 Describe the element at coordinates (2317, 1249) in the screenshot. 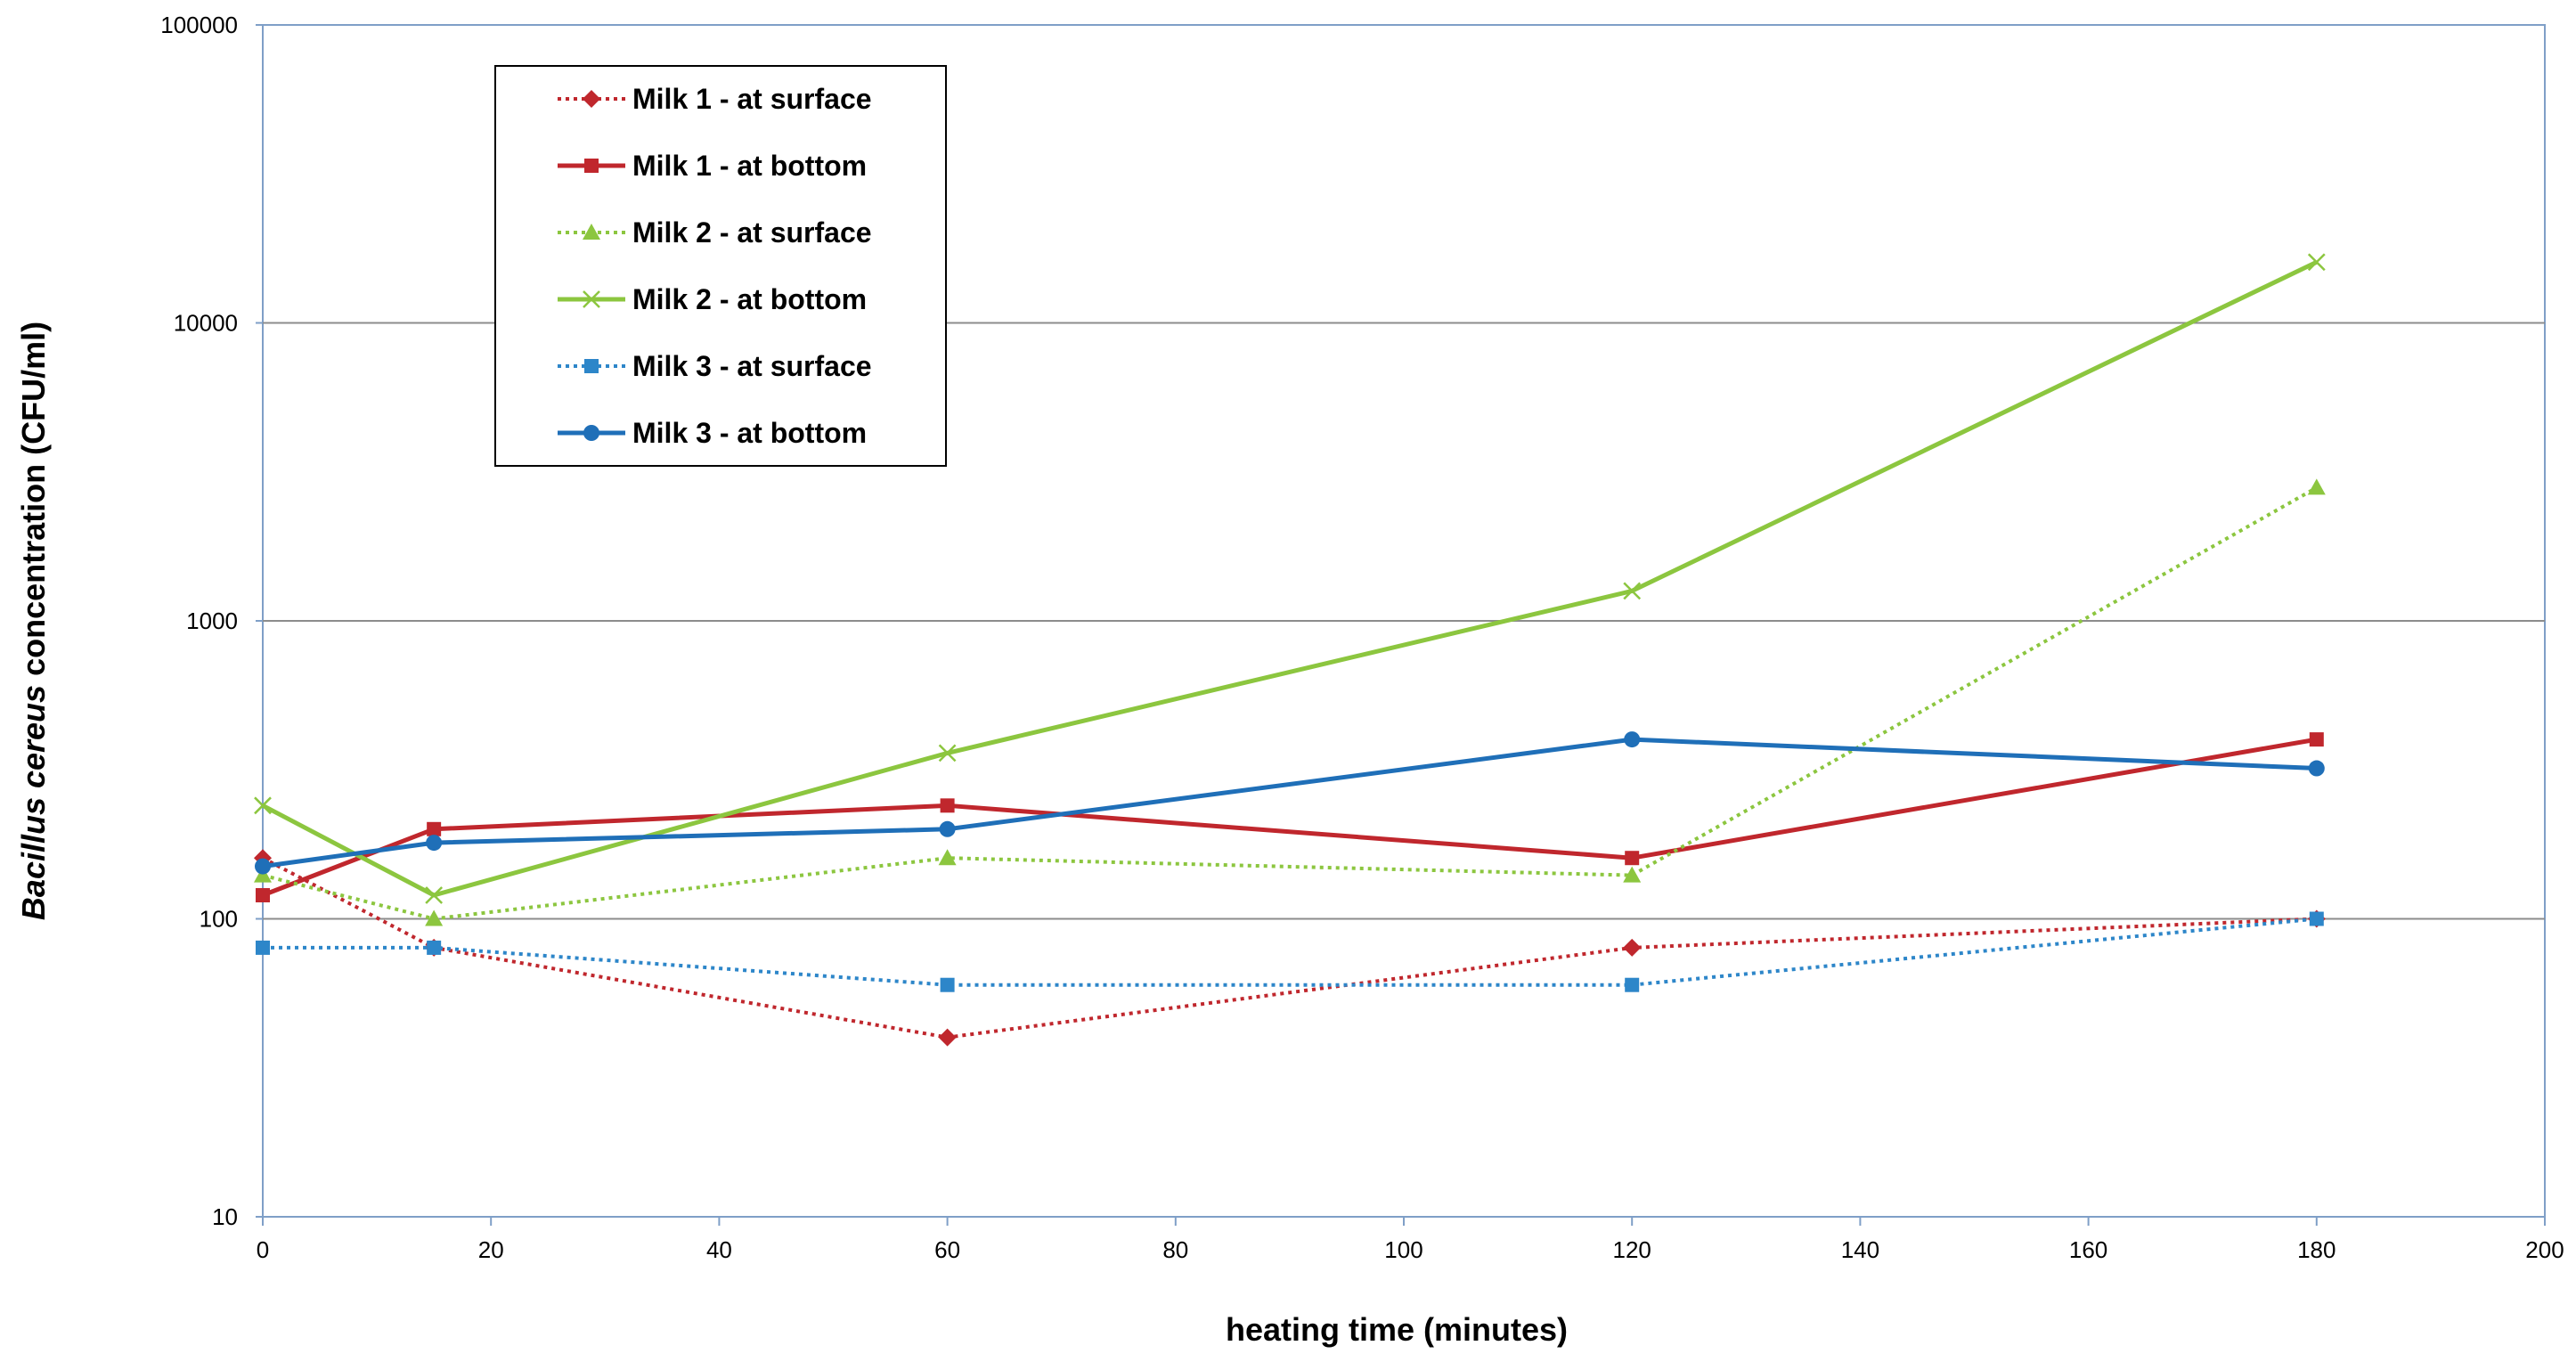

I see `x-tick-label: 180` at that location.